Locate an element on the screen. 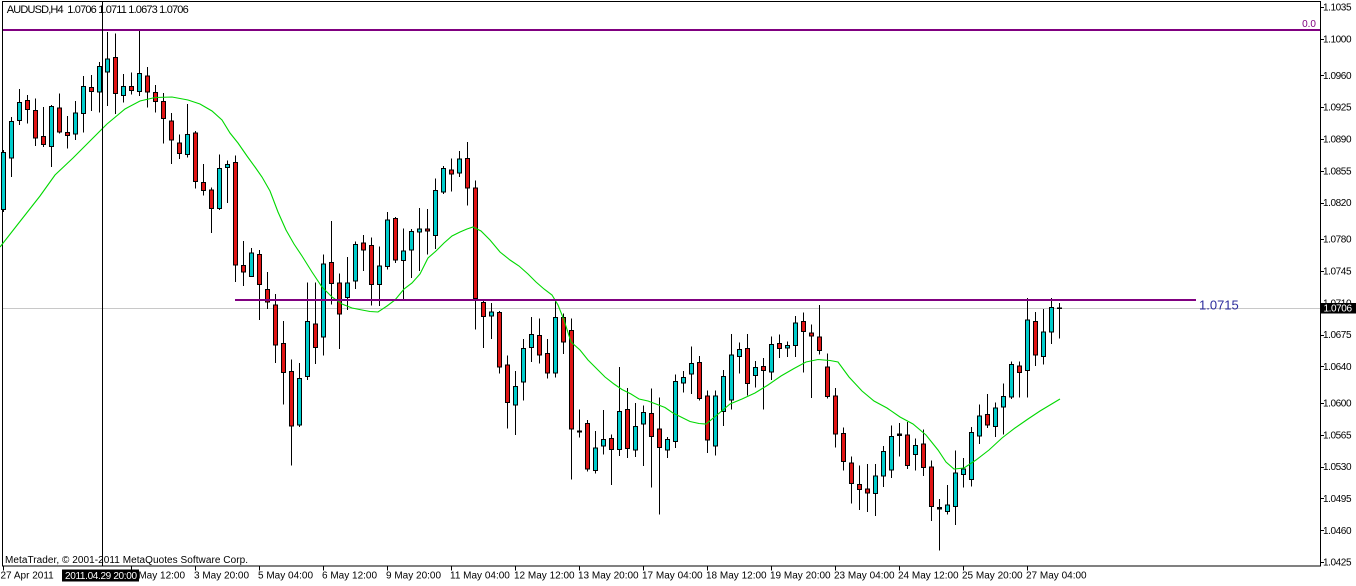  svg-text: 17 May 04:00 is located at coordinates (672, 576).